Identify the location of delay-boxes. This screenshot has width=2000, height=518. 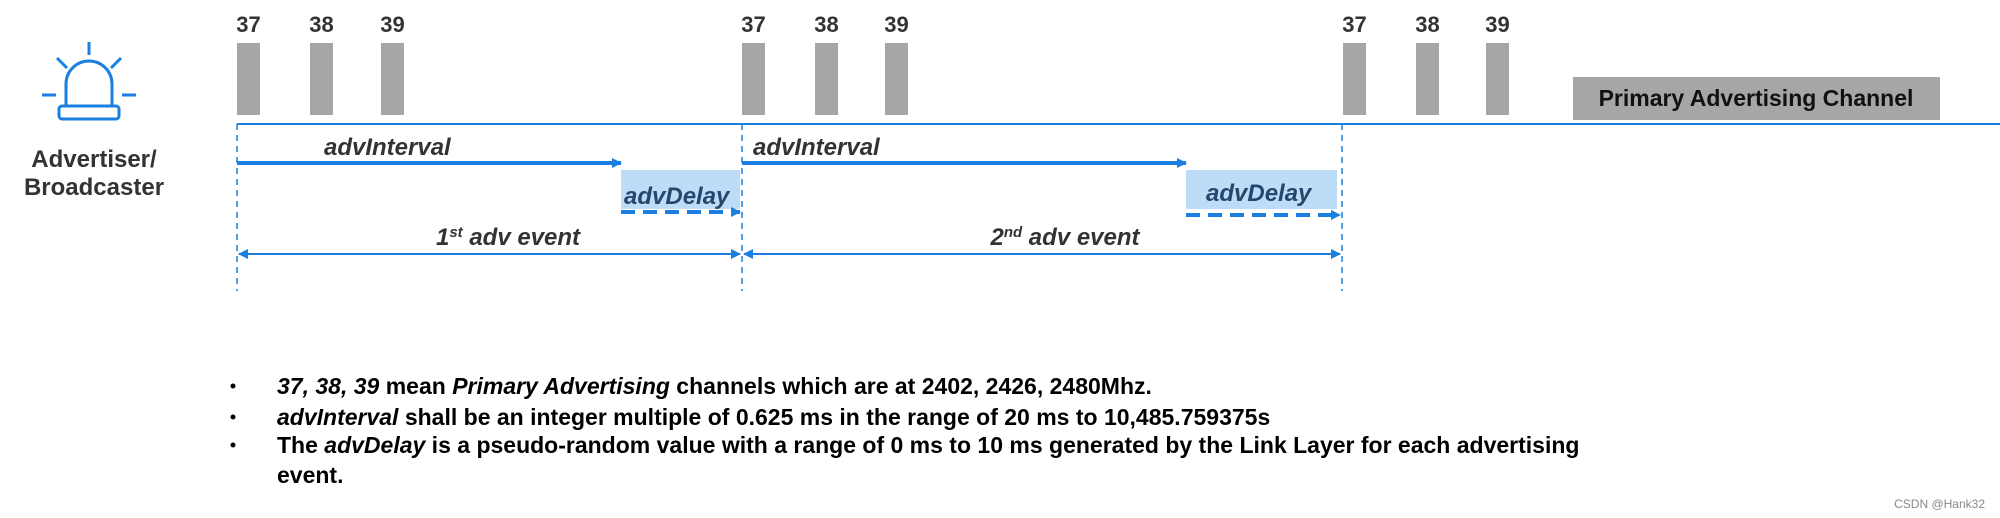
(979, 189).